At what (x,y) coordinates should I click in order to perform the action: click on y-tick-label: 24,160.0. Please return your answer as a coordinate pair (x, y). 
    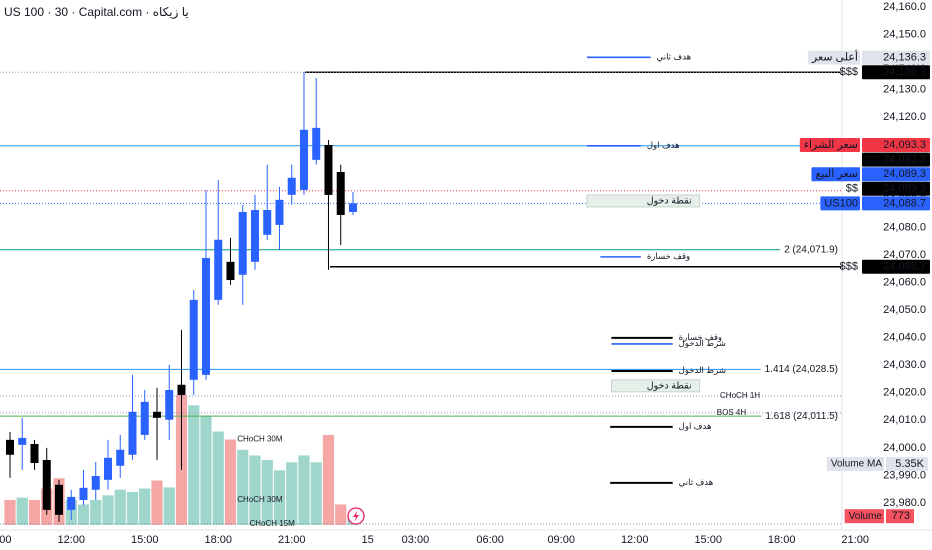
    Looking at the image, I should click on (904, 7).